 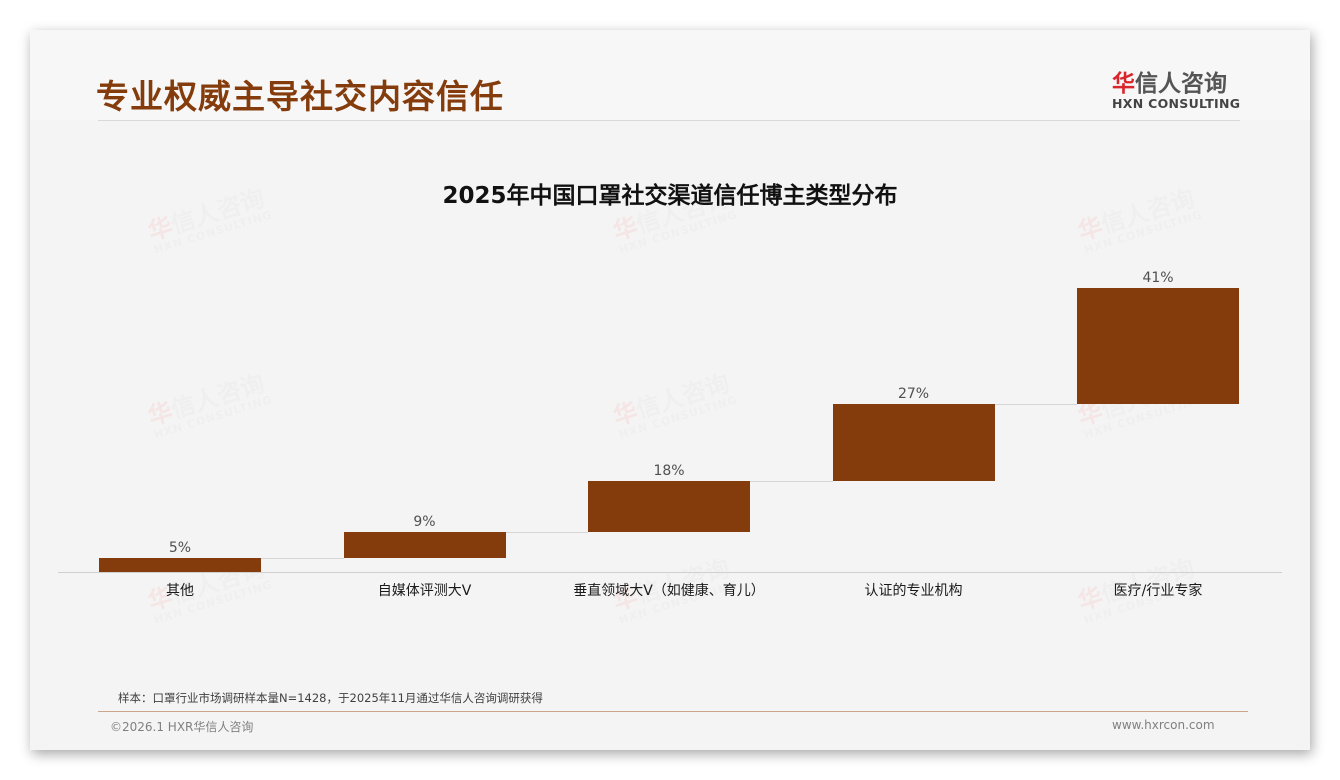 I want to click on data-label: 41%, so click(x=1158, y=278).